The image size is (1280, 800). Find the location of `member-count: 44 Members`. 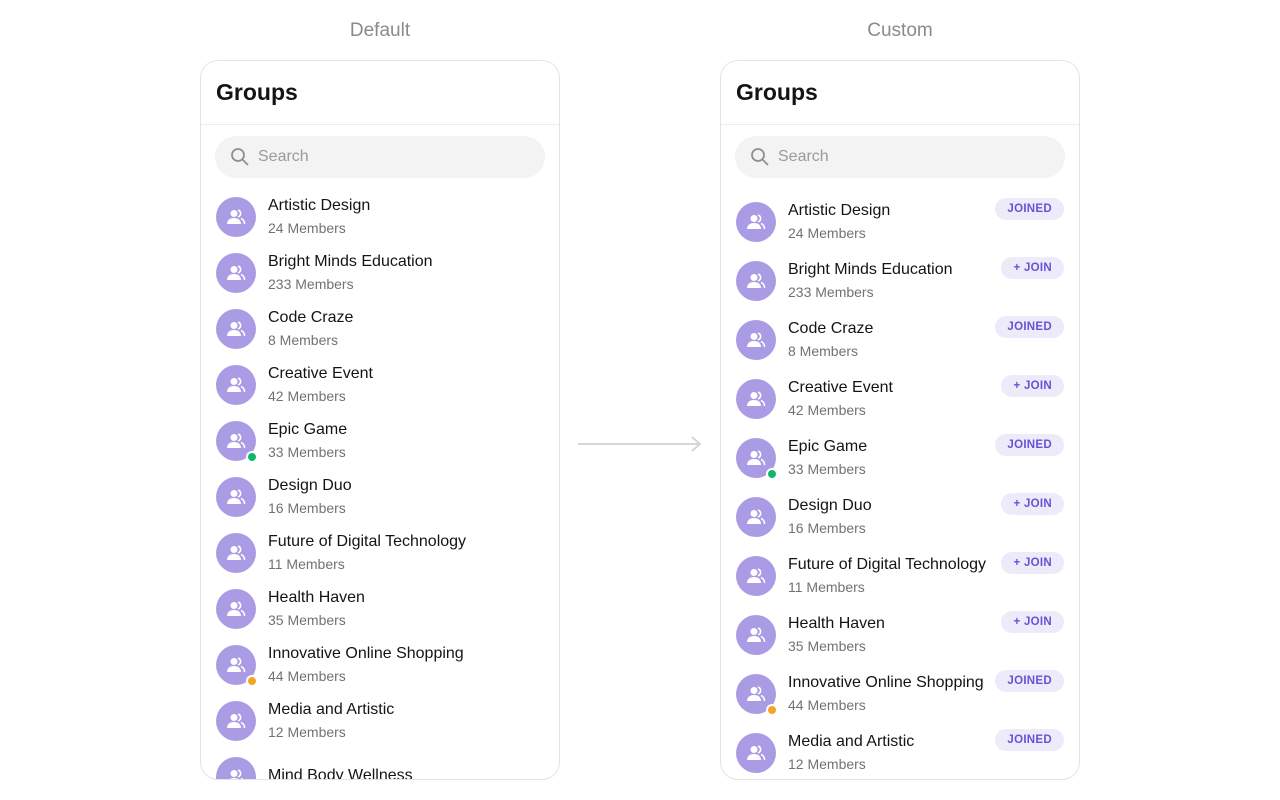

member-count: 44 Members is located at coordinates (827, 704).